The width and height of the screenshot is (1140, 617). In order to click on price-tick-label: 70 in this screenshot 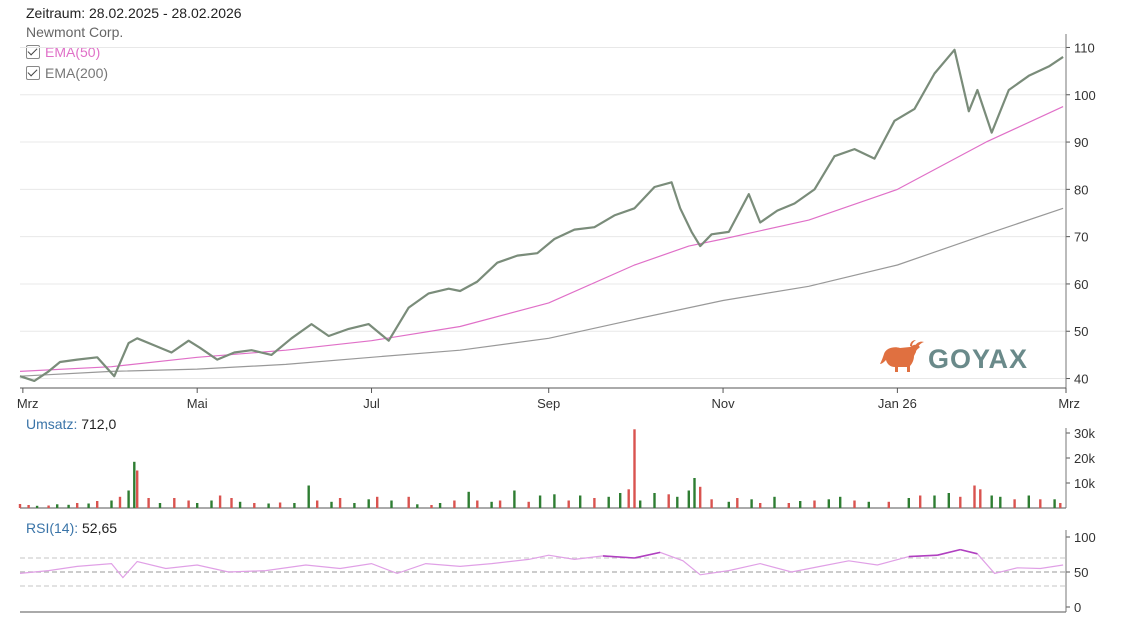, I will do `click(1081, 237)`.